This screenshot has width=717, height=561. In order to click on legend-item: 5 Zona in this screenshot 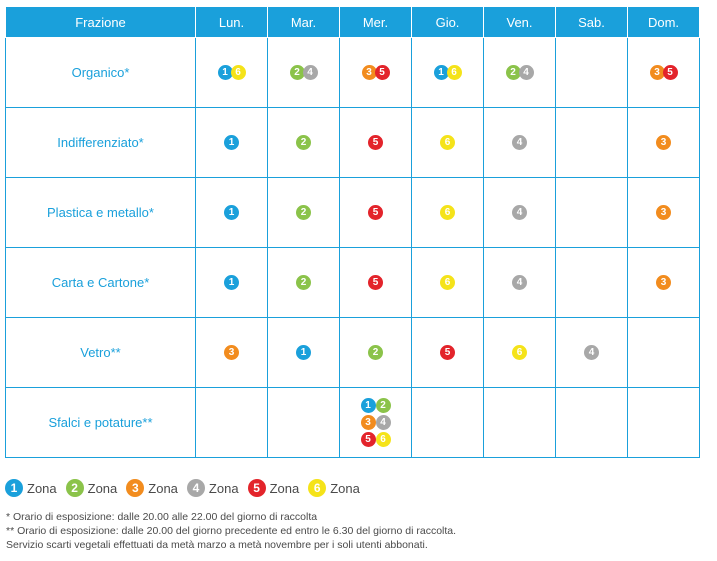, I will do `click(273, 488)`.